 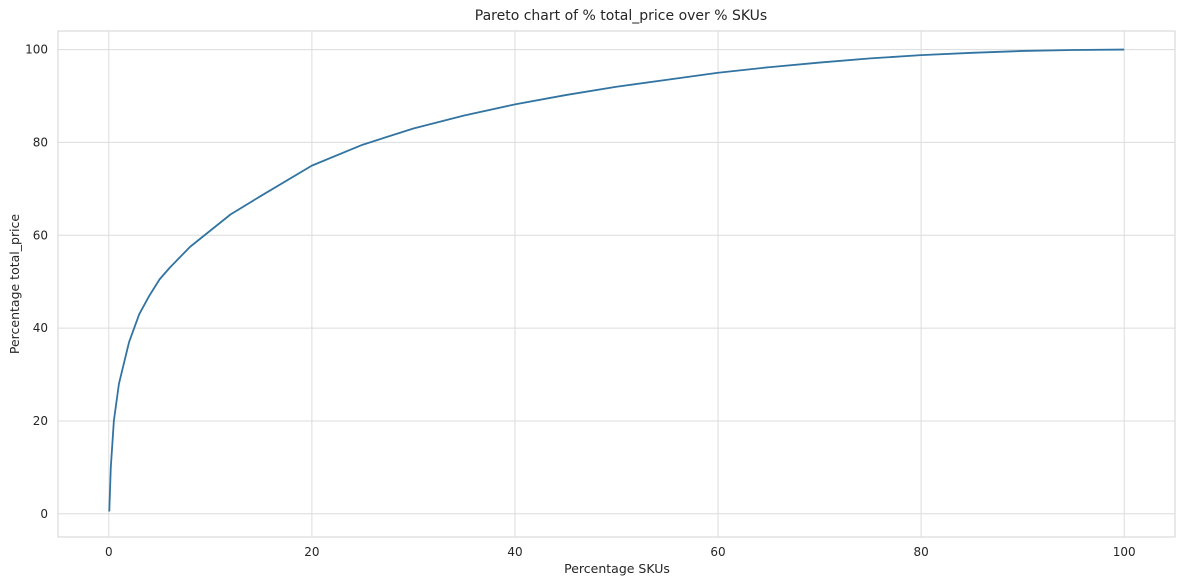 I want to click on x-axis-label: Percentage SKUs, so click(x=617, y=568).